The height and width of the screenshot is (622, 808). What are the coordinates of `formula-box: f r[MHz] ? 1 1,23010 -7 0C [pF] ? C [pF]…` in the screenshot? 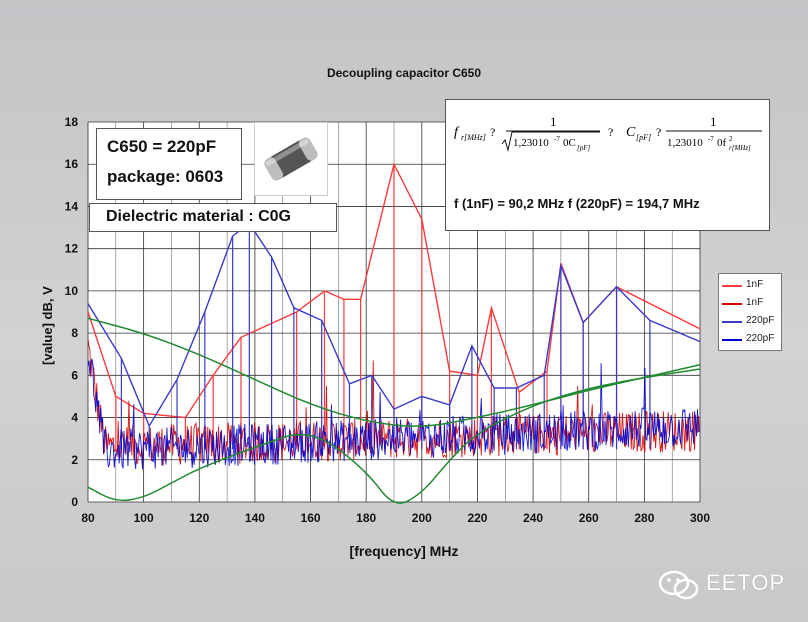 It's located at (607, 165).